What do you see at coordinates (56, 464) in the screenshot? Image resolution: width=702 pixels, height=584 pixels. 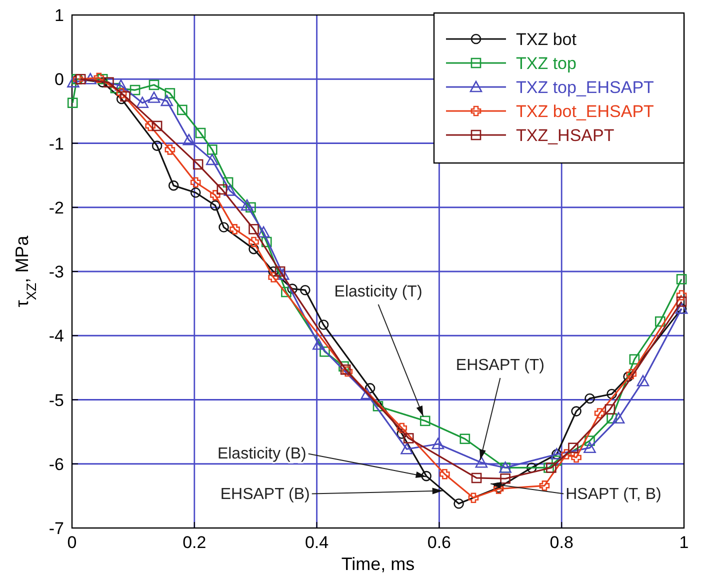 I see `y-tick-label: -6` at bounding box center [56, 464].